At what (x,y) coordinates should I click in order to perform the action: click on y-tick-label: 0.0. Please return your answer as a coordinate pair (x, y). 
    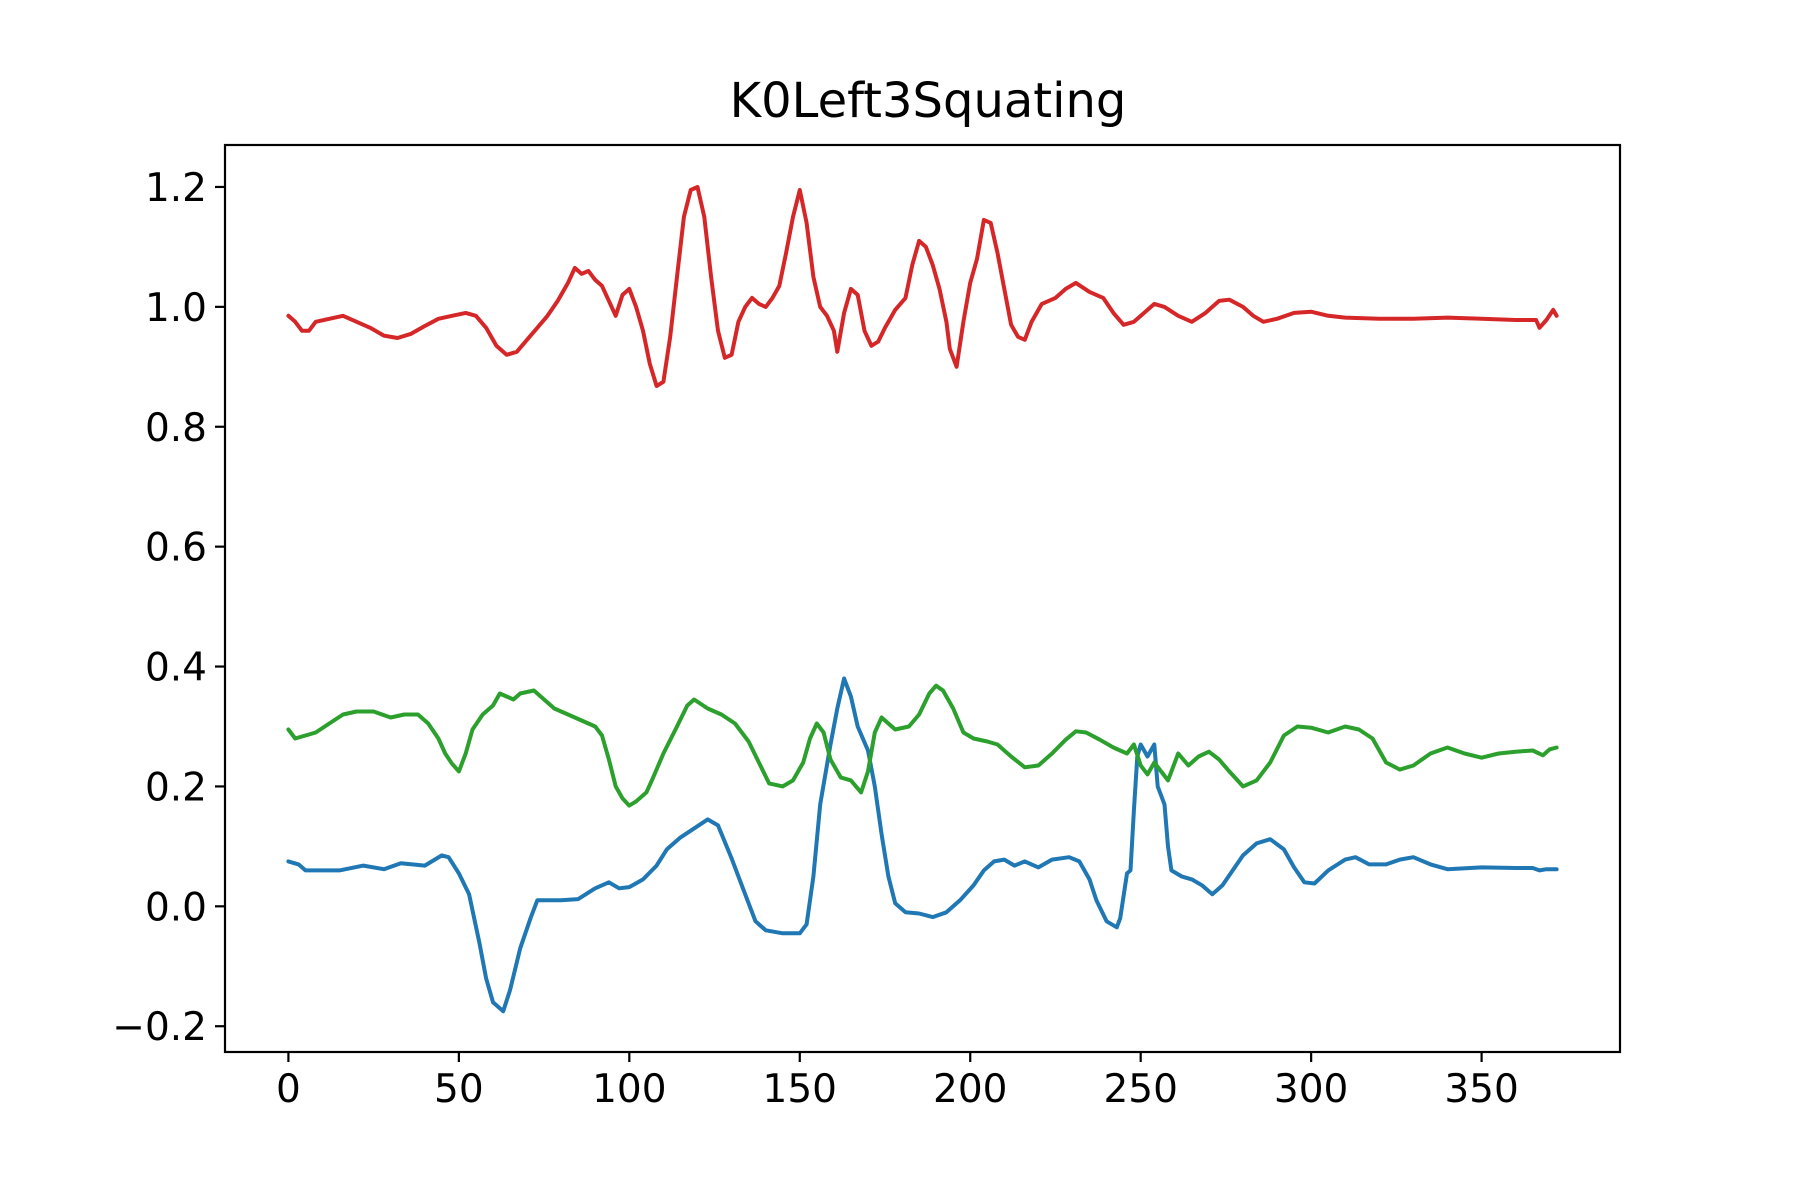
    Looking at the image, I should click on (176, 907).